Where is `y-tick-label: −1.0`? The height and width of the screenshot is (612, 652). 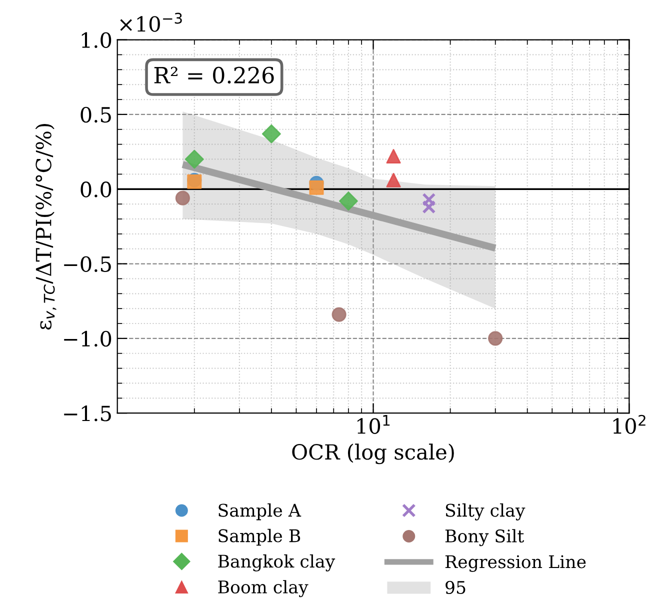 y-tick-label: −1.0 is located at coordinates (88, 338).